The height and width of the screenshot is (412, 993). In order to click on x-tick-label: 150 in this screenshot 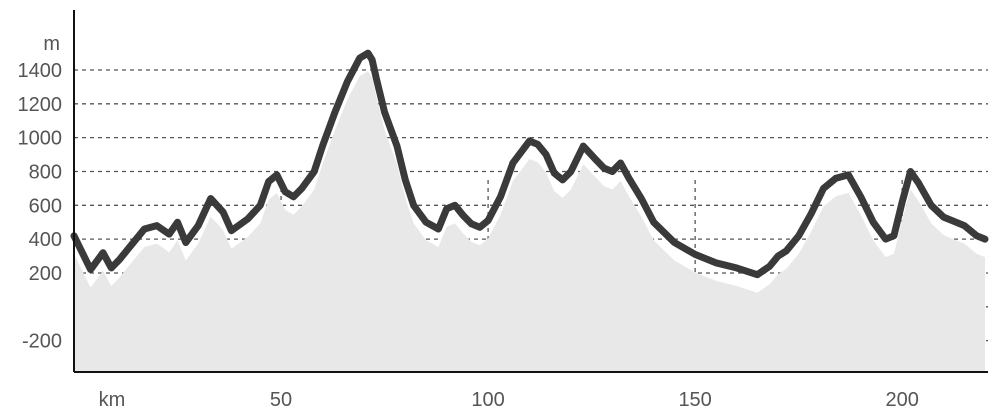, I will do `click(694, 400)`.